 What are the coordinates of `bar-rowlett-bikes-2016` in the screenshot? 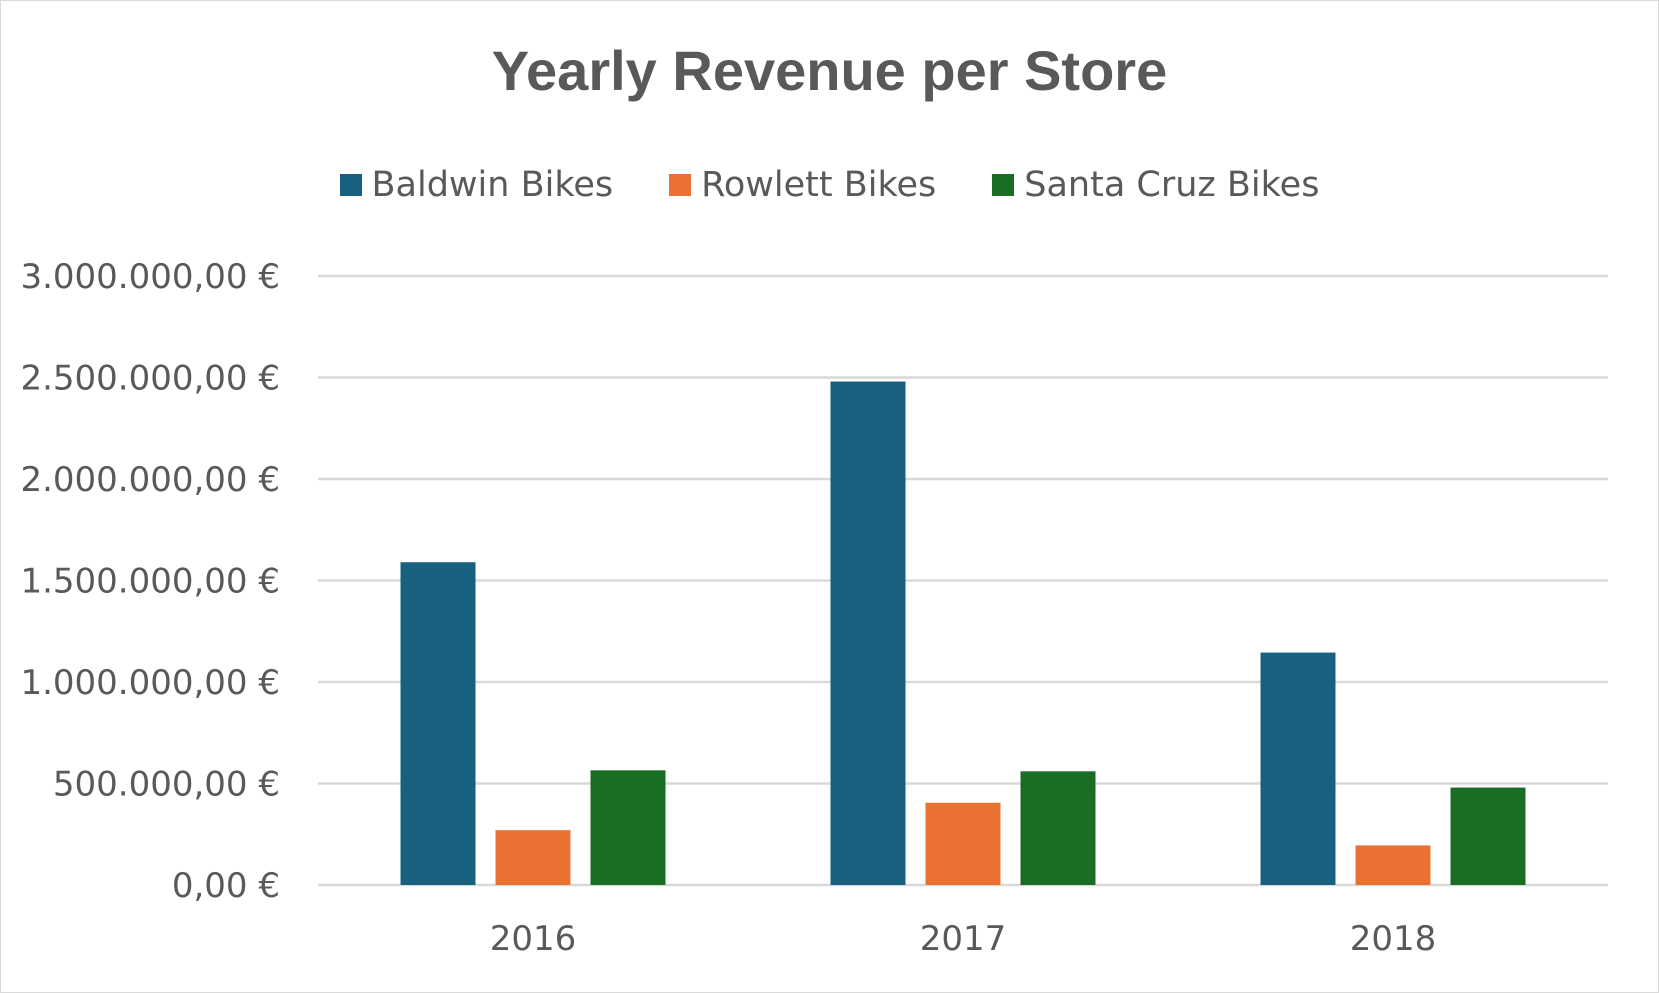 It's located at (533, 857).